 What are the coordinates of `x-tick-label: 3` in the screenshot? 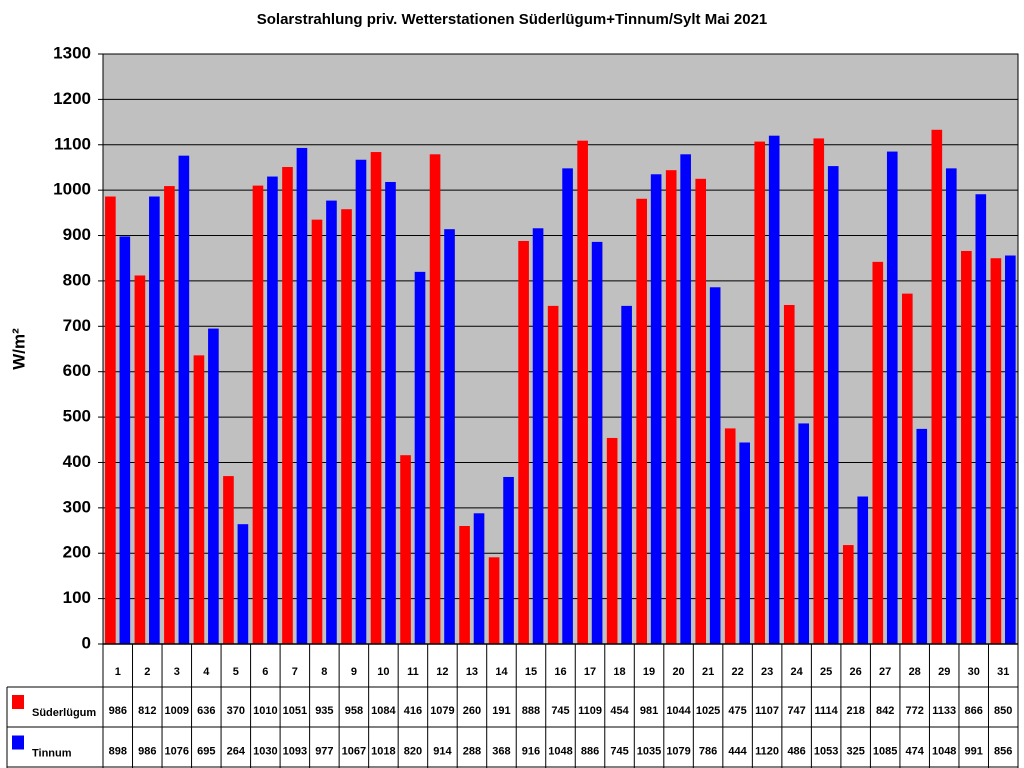 It's located at (177, 672).